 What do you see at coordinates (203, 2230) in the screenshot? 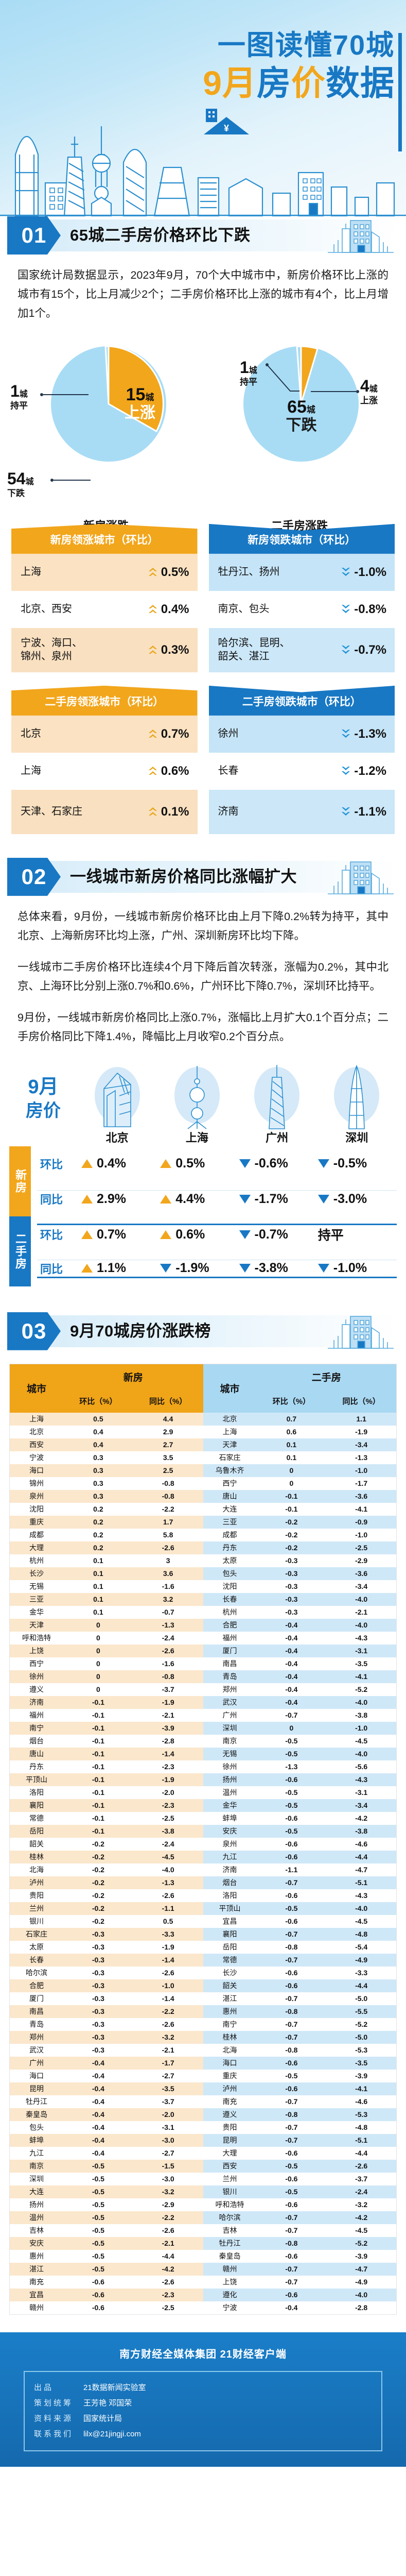
I see `table-row: 吉林 -0.5 -2.6 吉林 -0.7 -4.5` at bounding box center [203, 2230].